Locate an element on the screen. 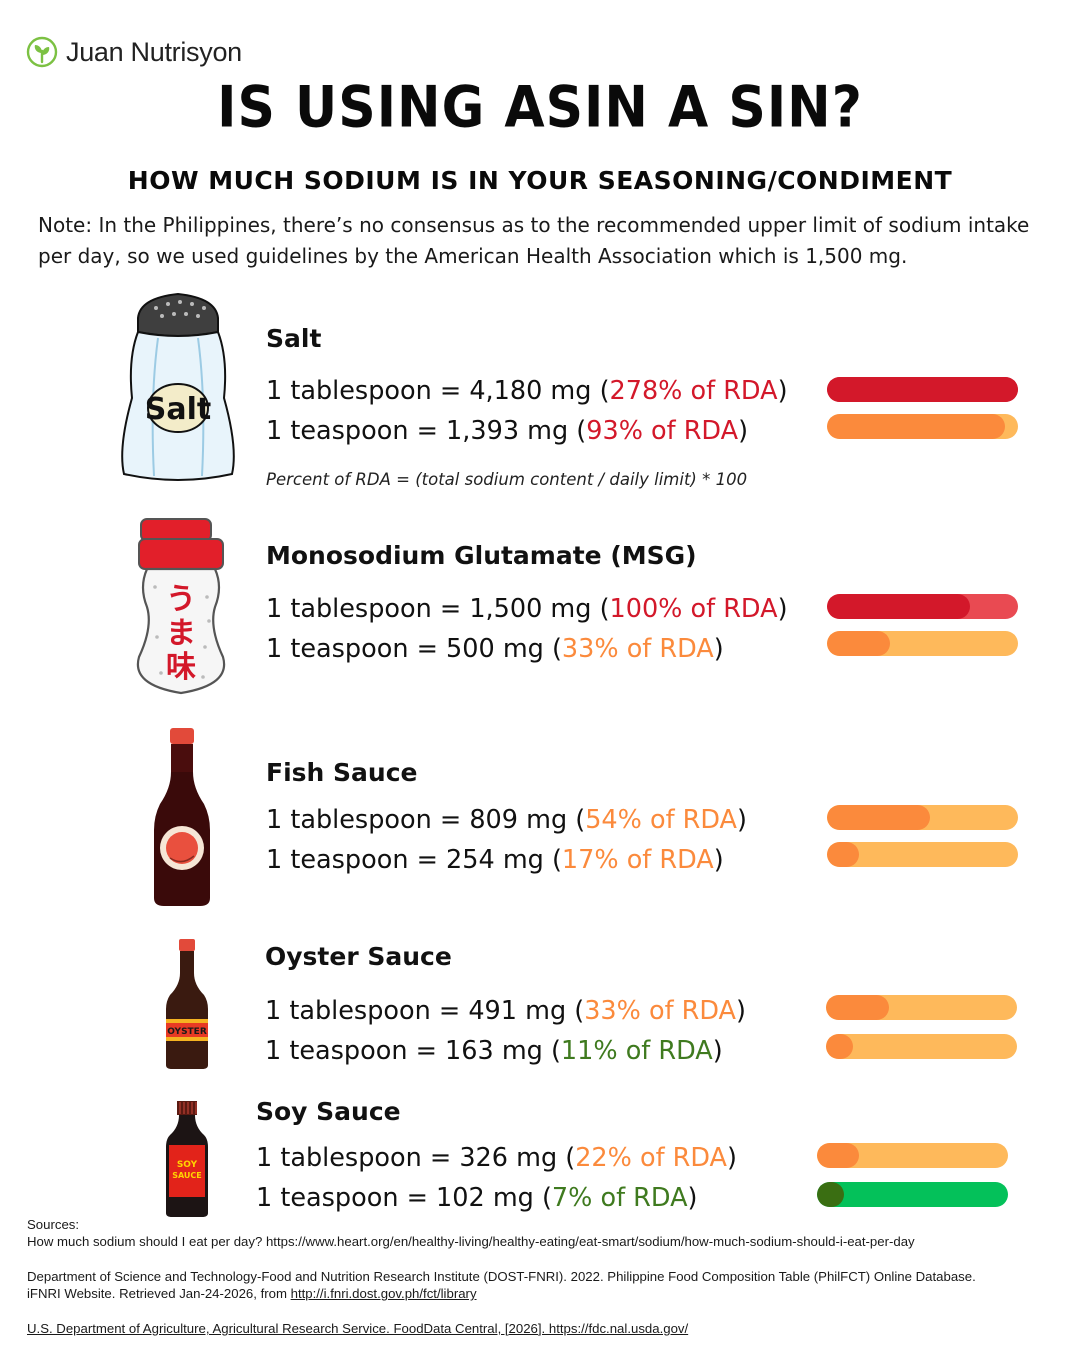 The width and height of the screenshot is (1080, 1350). oyster-sauce-tsp-percent: 11% of RDA is located at coordinates (636, 1051).